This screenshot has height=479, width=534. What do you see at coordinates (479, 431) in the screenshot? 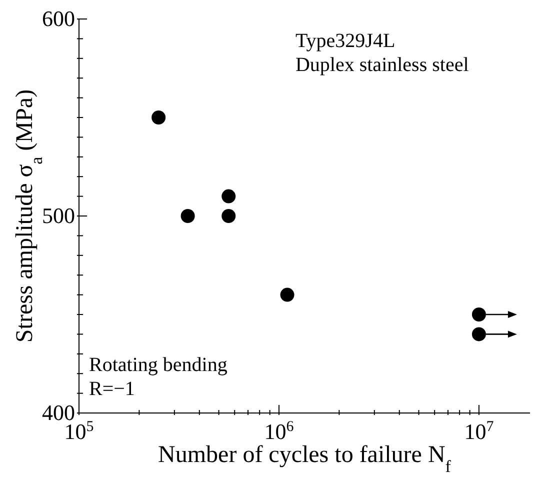
I see `x-tick-label: 10$^{7}$` at bounding box center [479, 431].